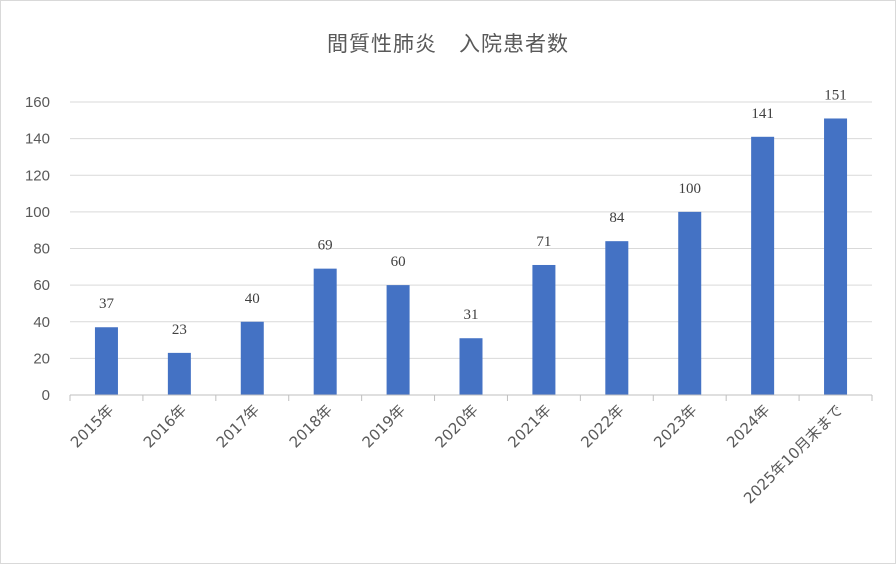  What do you see at coordinates (37, 139) in the screenshot?
I see `y-tick-label: 140` at bounding box center [37, 139].